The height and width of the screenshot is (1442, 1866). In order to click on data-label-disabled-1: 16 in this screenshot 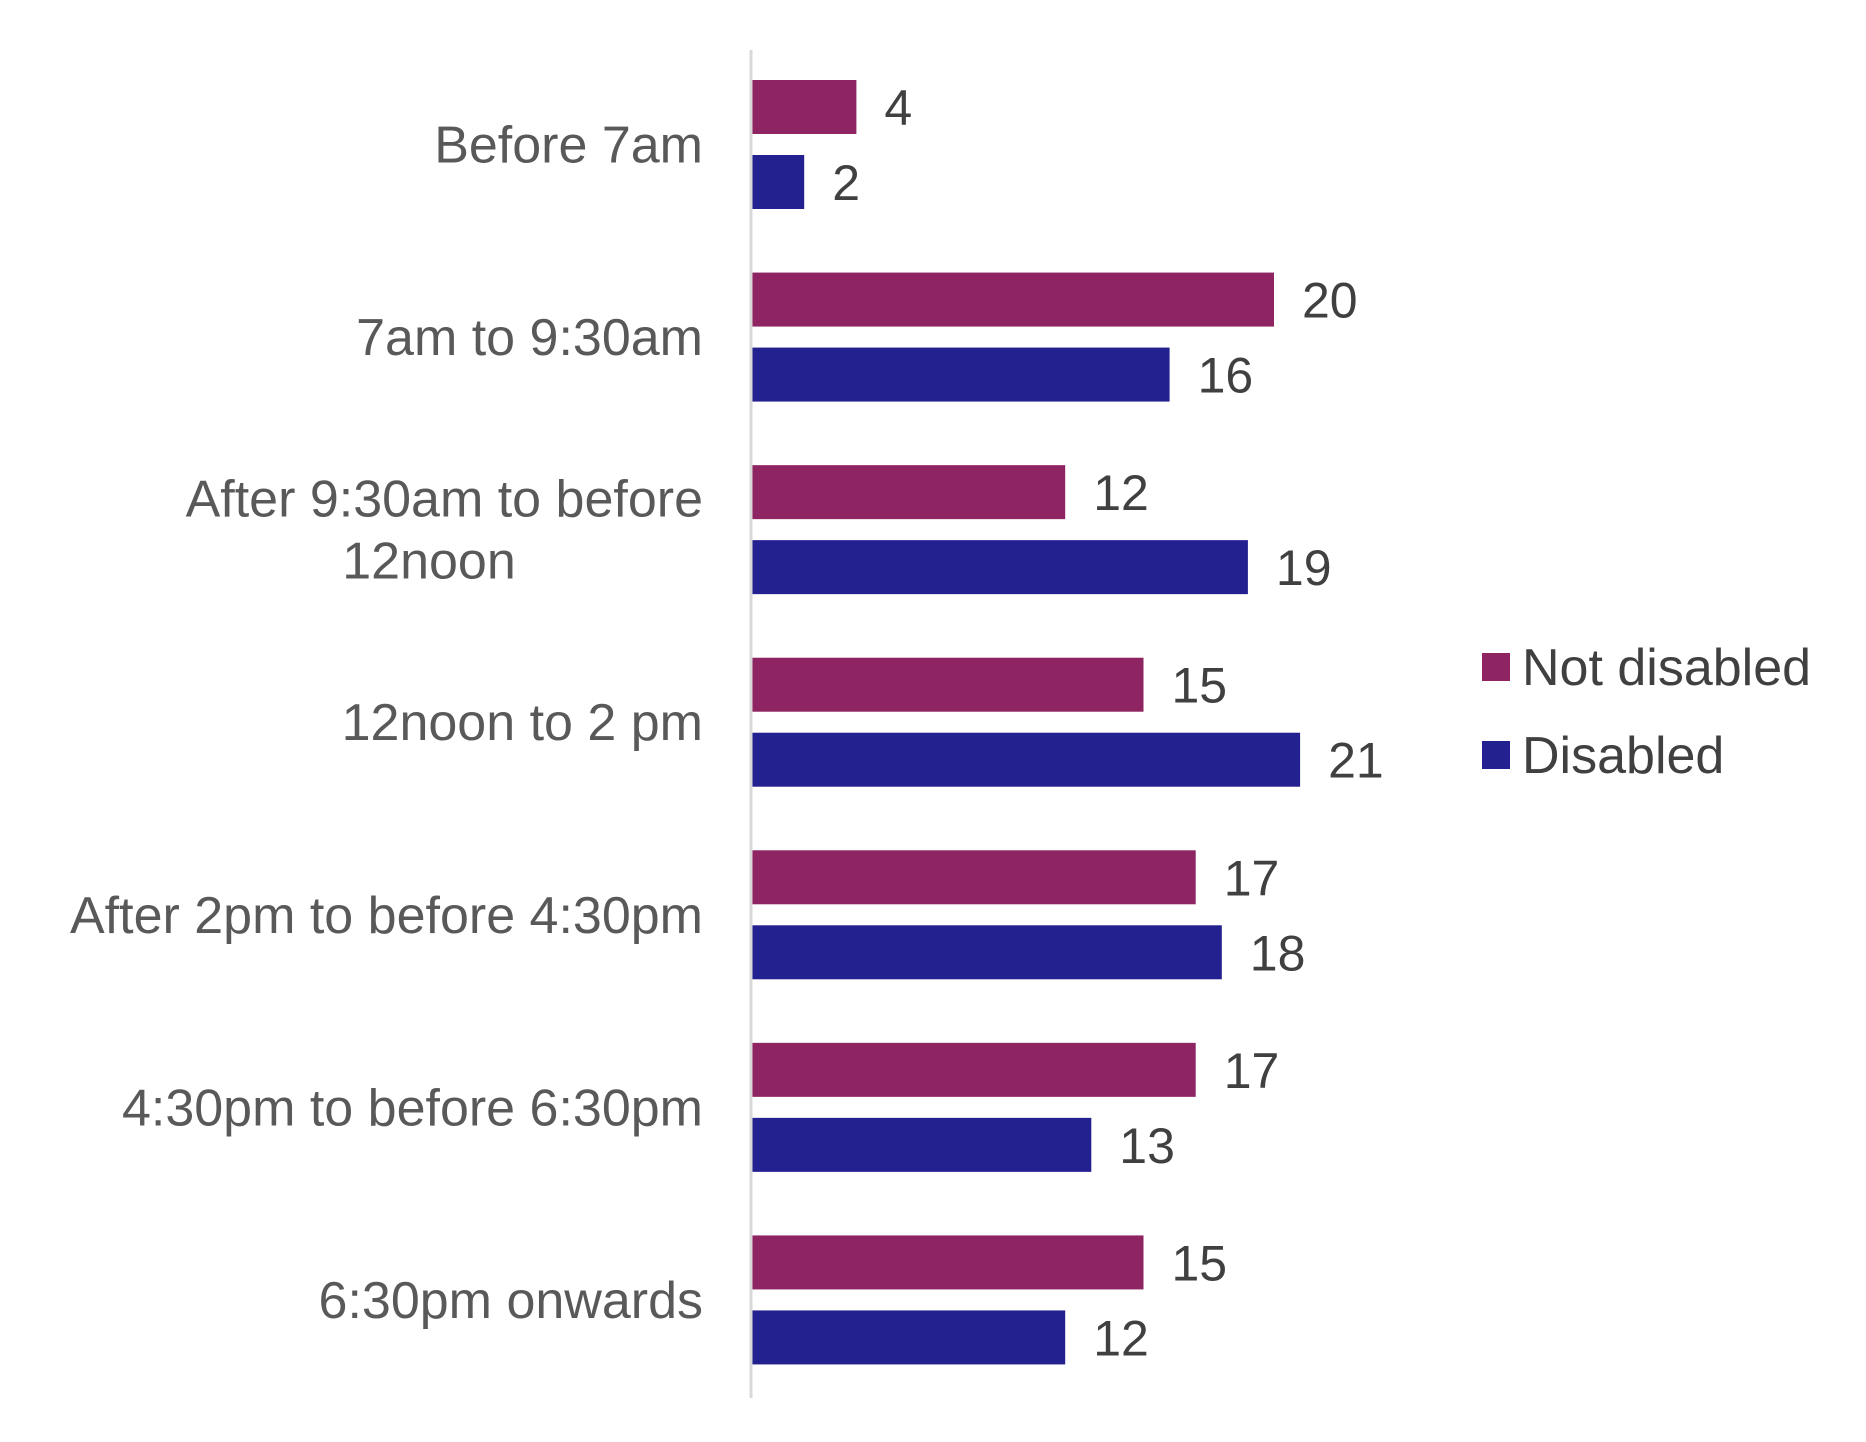, I will do `click(1226, 376)`.